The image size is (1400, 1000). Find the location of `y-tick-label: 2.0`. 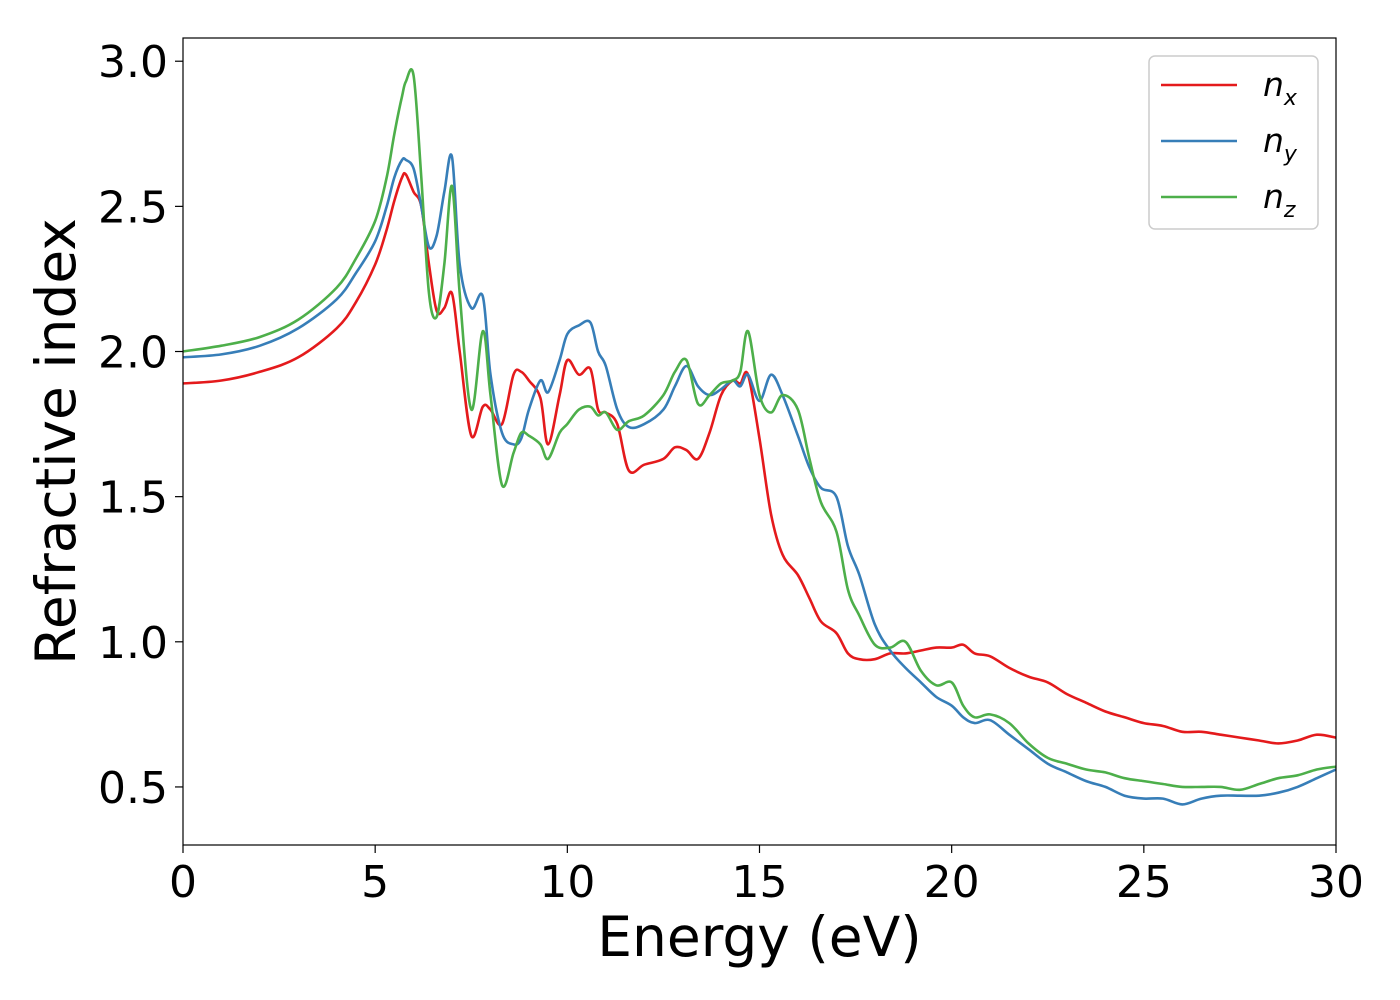

y-tick-label: 2.0 is located at coordinates (133, 353).